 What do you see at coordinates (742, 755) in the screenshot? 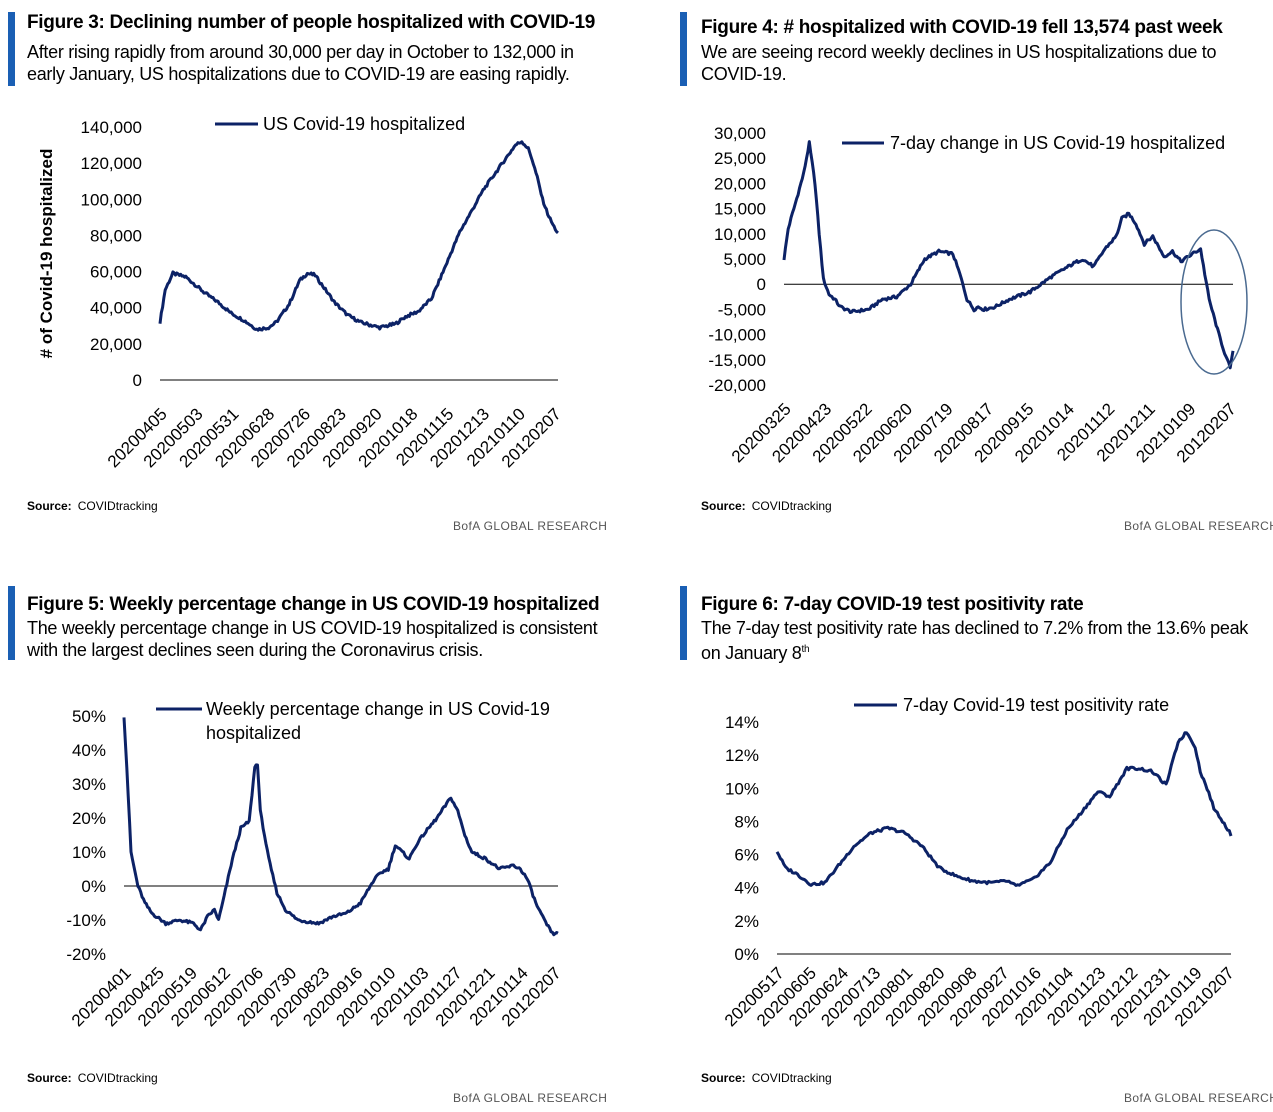
I see `y-tick-label: 12%` at bounding box center [742, 755].